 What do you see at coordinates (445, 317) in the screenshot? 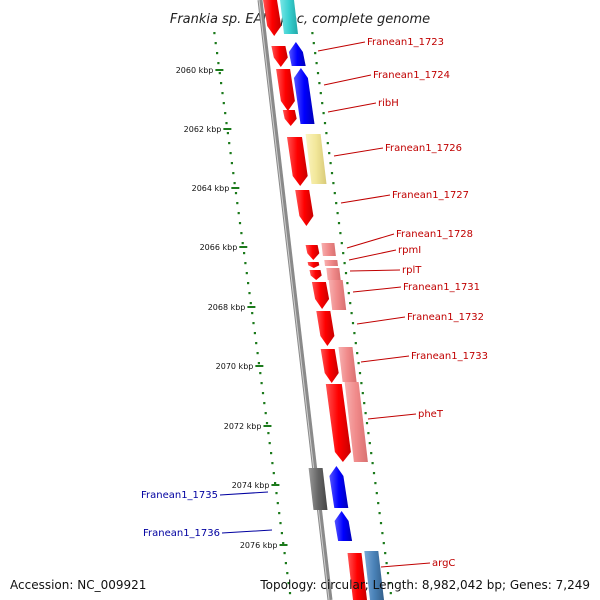
I see `gene-label: Franean1_1732` at bounding box center [445, 317].